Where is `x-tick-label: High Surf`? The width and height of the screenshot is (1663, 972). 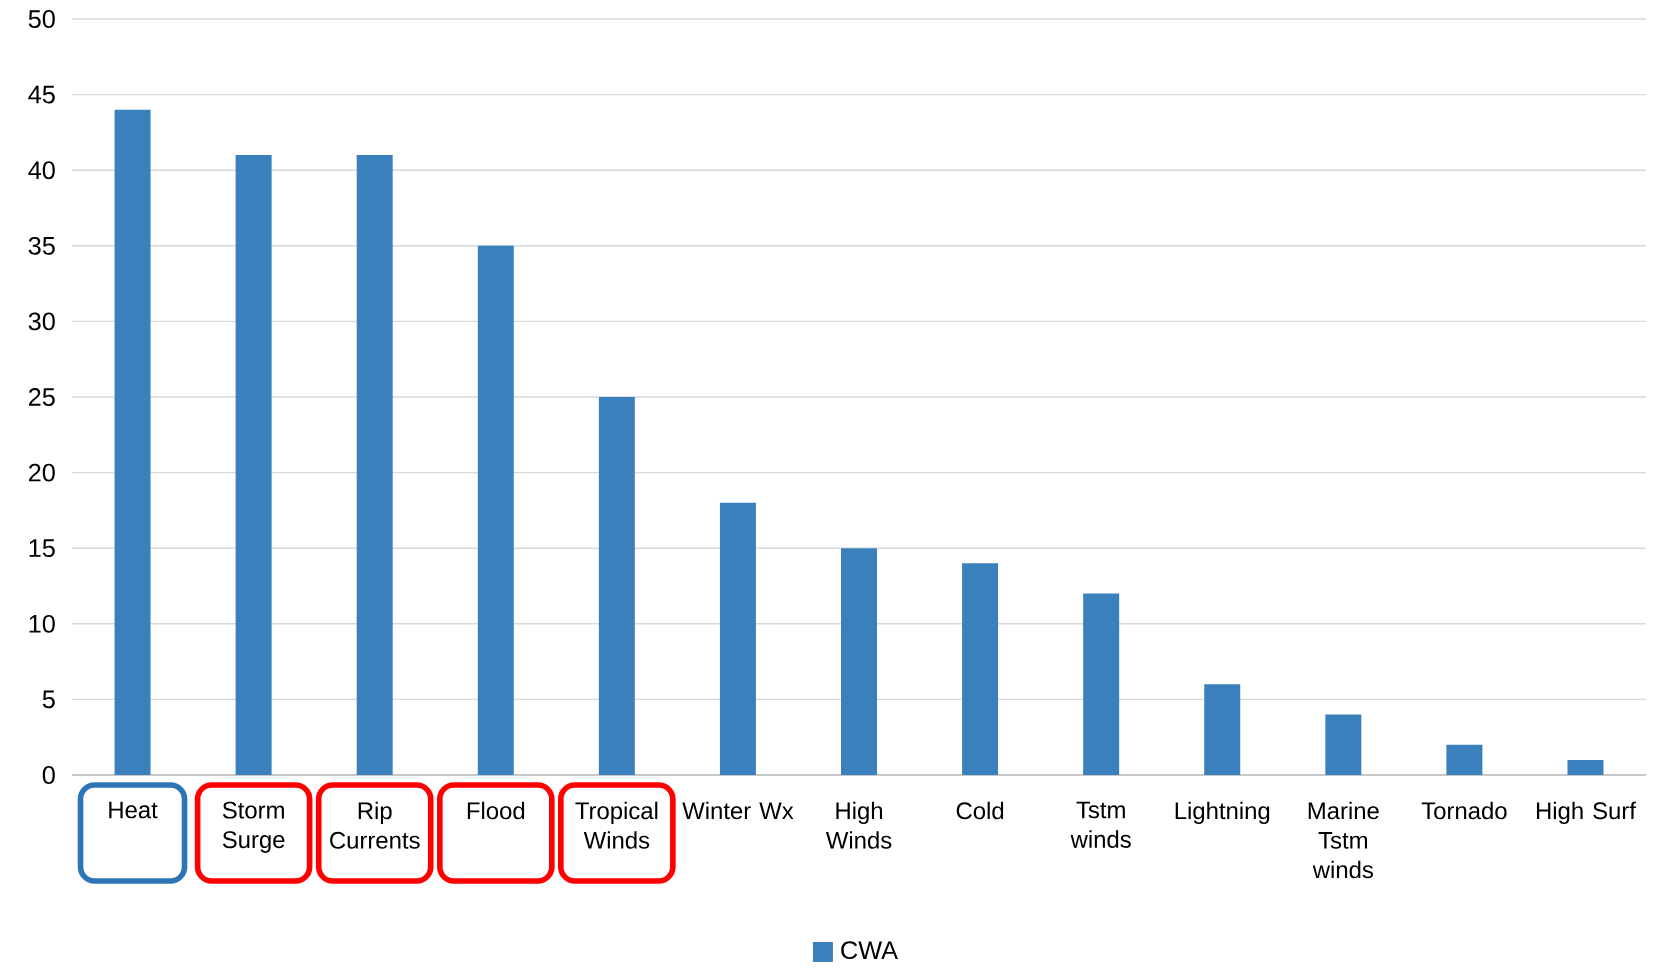
x-tick-label: High Surf is located at coordinates (1586, 812).